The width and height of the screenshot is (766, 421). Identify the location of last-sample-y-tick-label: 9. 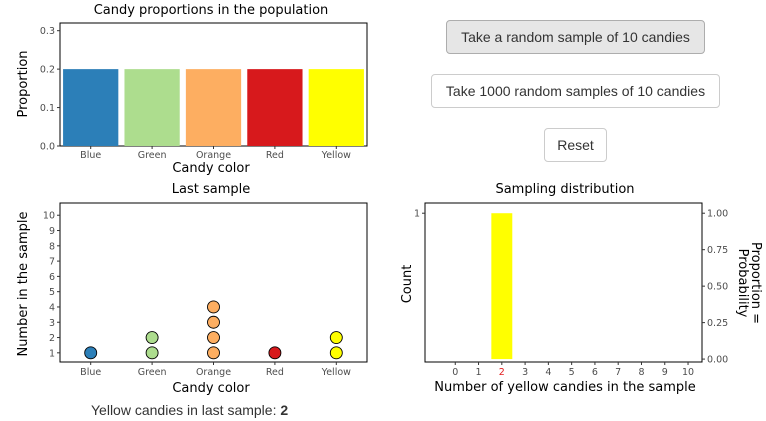
(52, 231).